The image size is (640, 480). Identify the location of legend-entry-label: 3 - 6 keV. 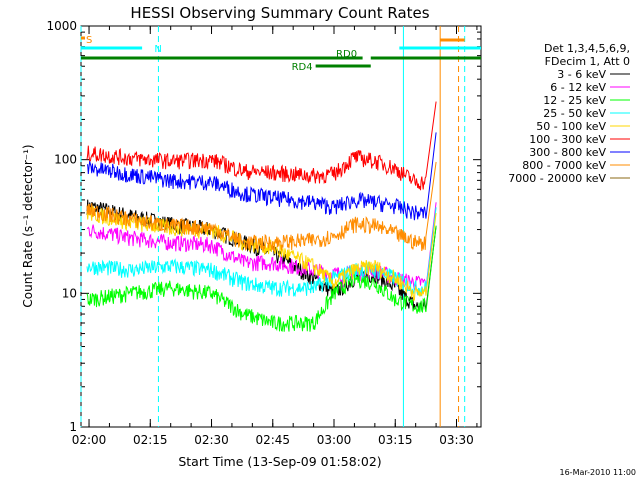
(581, 74).